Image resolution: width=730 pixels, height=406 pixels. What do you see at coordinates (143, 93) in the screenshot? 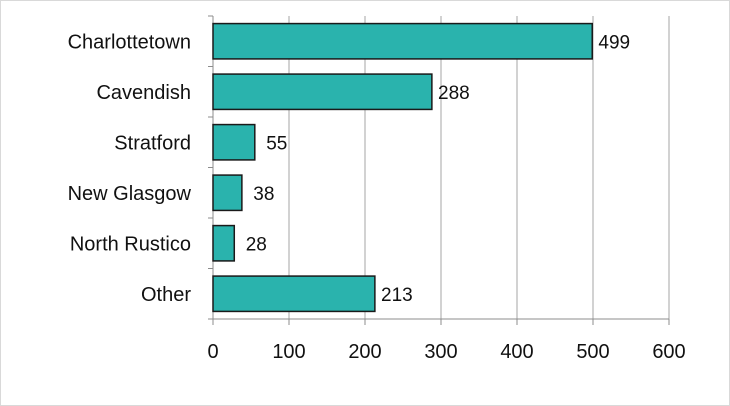
I see `category-label: Cavendish` at bounding box center [143, 93].